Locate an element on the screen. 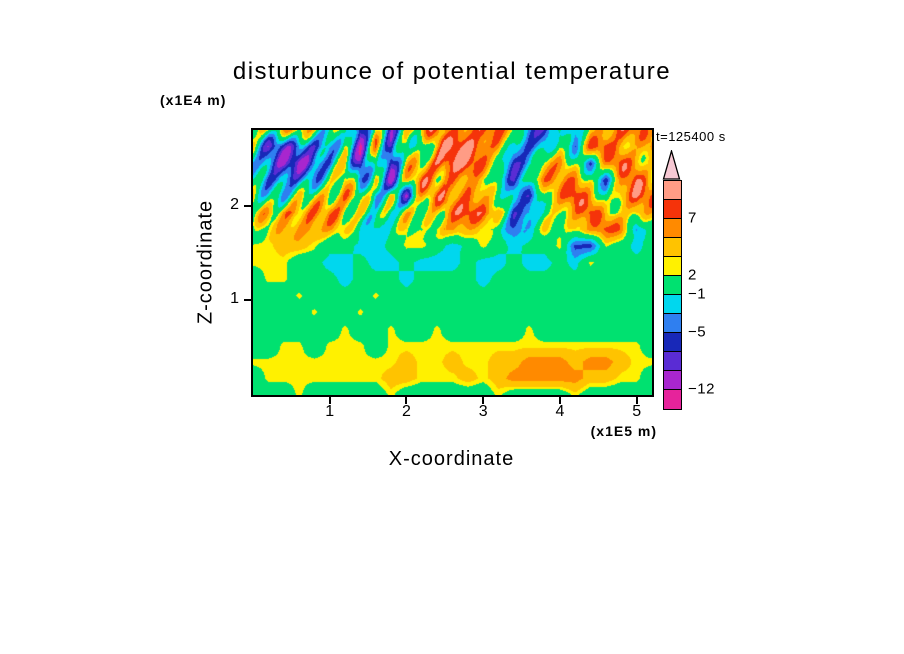  x-tick-label: 4 is located at coordinates (560, 411).